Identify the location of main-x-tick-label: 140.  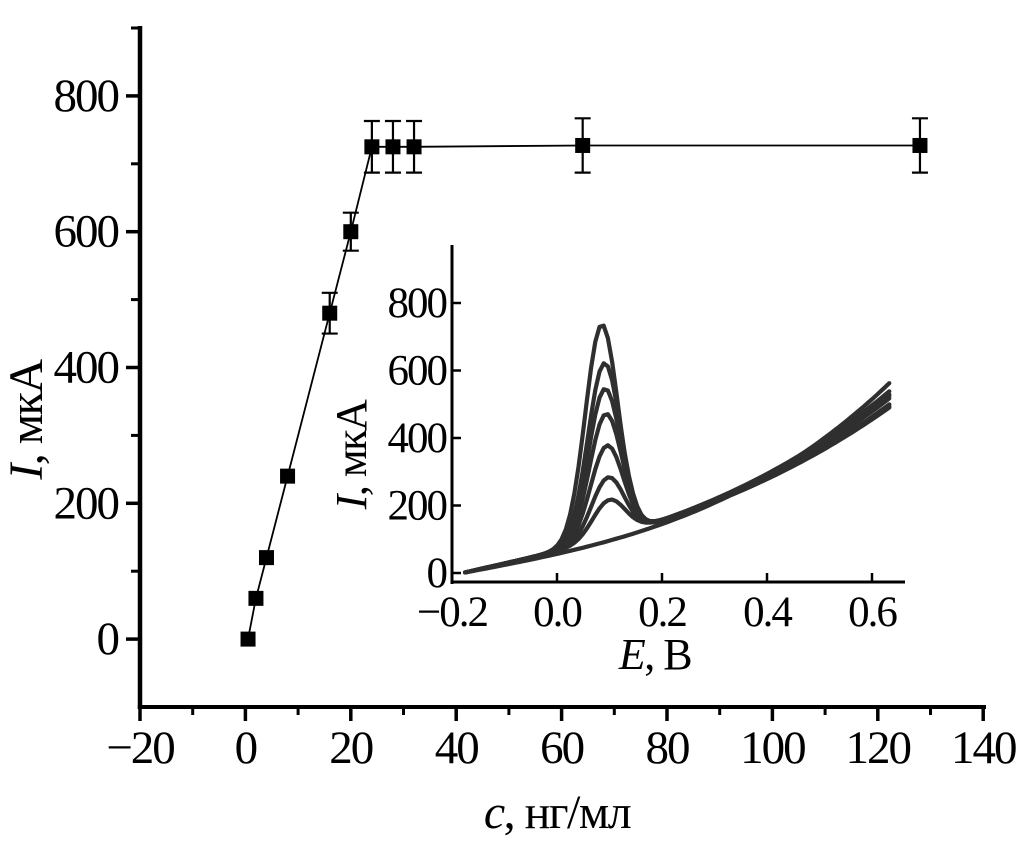
(983, 748).